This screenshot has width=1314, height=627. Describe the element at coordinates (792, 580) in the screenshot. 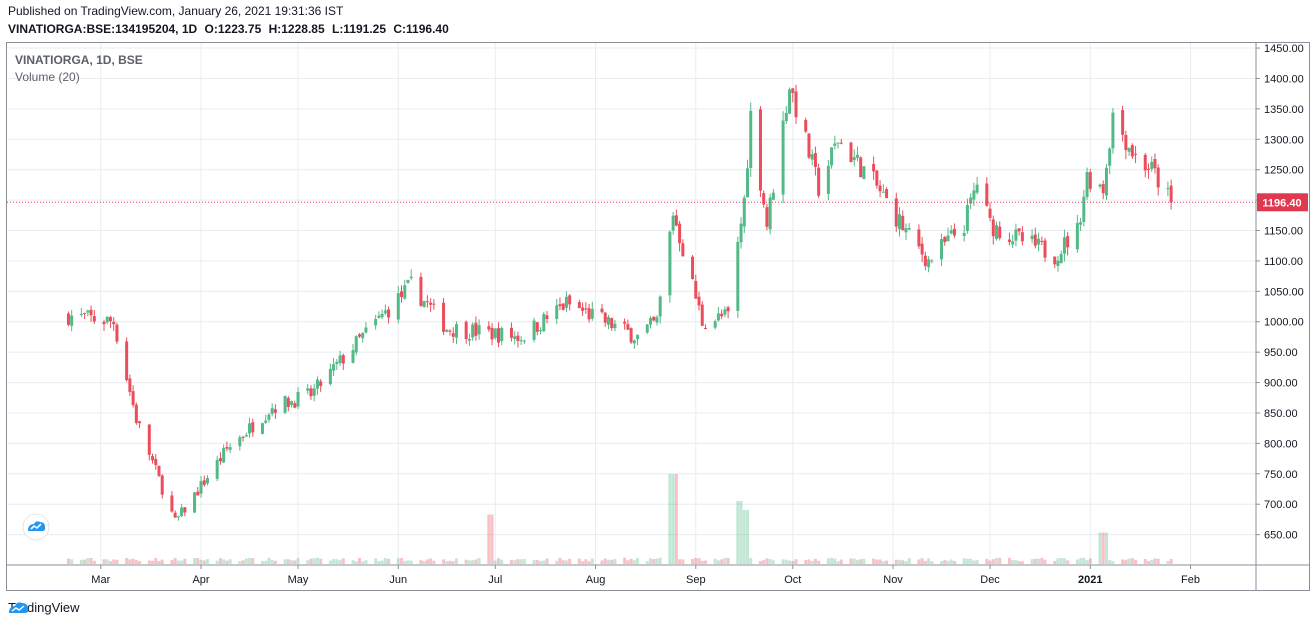

I see `time-tick-label: Oct` at that location.